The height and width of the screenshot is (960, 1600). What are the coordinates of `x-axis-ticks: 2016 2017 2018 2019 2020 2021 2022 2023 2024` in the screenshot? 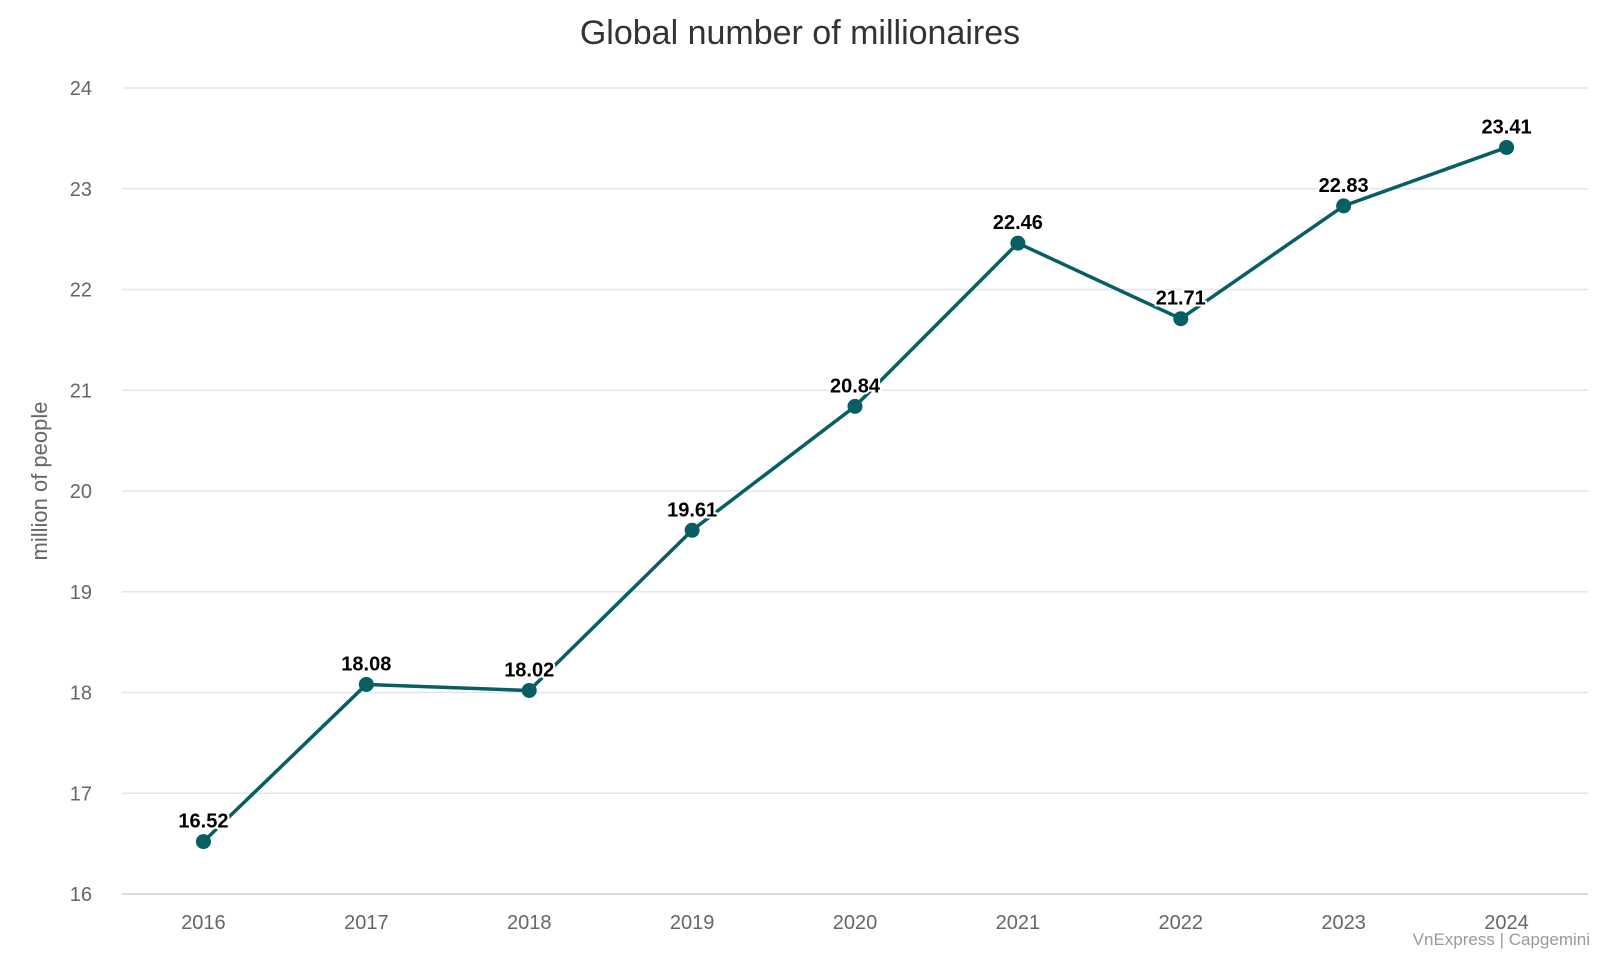 It's located at (855, 923).